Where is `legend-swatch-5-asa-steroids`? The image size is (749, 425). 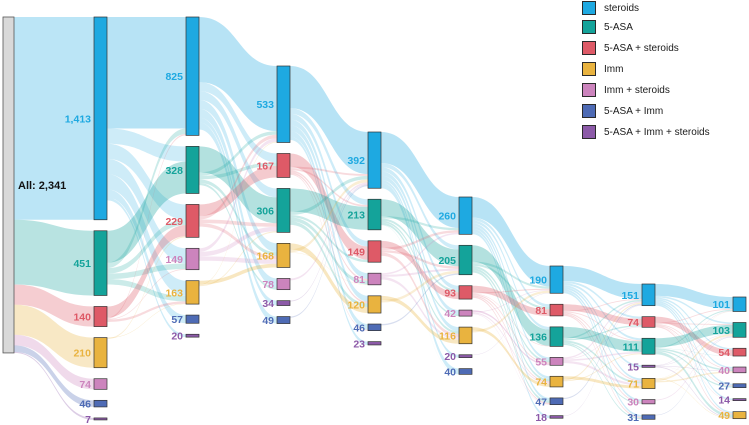
legend-swatch-5-asa-steroids is located at coordinates (589, 48).